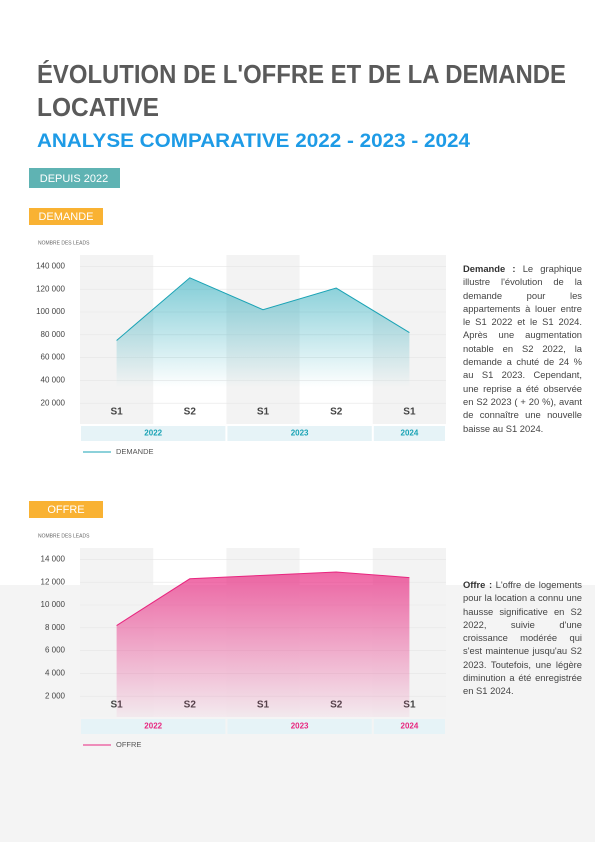 The height and width of the screenshot is (842, 595). Describe the element at coordinates (50, 288) in the screenshot. I see `y-tick-label: 120 000` at that location.